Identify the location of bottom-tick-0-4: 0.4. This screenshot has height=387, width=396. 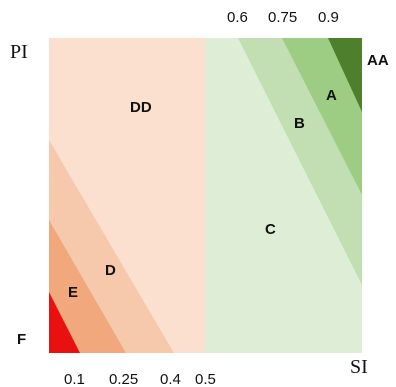
(170, 379).